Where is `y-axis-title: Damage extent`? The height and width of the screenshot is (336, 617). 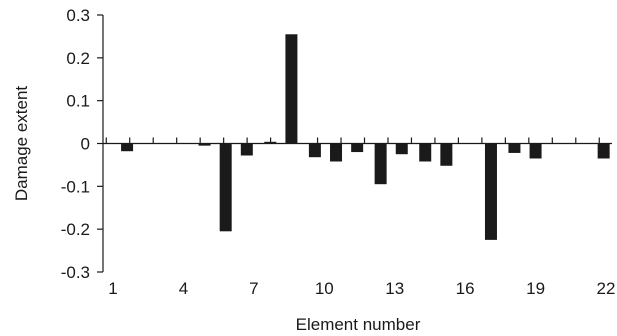
y-axis-title: Damage extent is located at coordinates (21, 144).